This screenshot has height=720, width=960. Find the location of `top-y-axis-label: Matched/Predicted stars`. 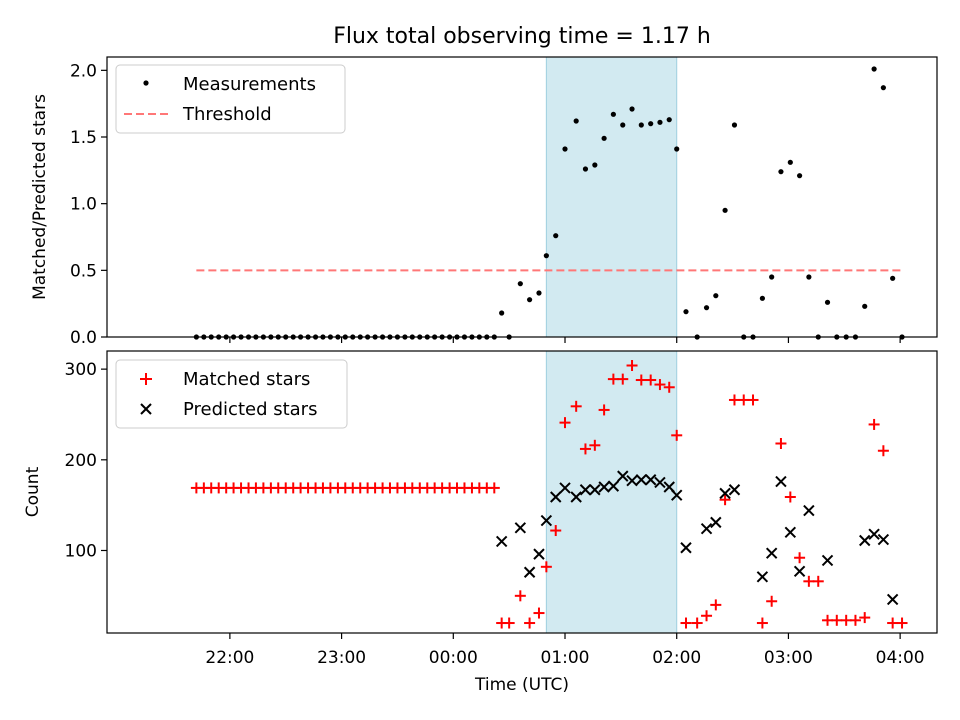

top-y-axis-label: Matched/Predicted stars is located at coordinates (40, 197).